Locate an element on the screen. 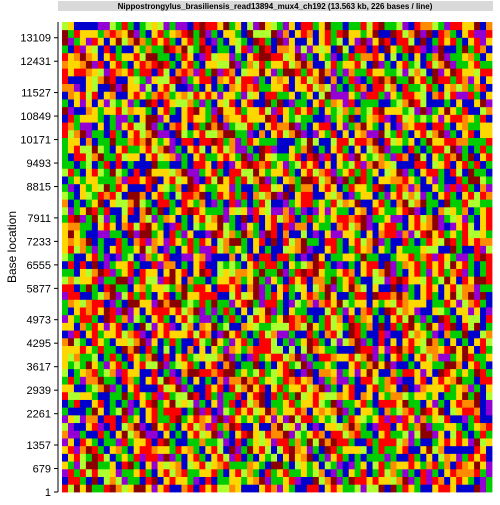 This screenshot has width=500, height=505. y-tick-label: 6555 is located at coordinates (39, 266).